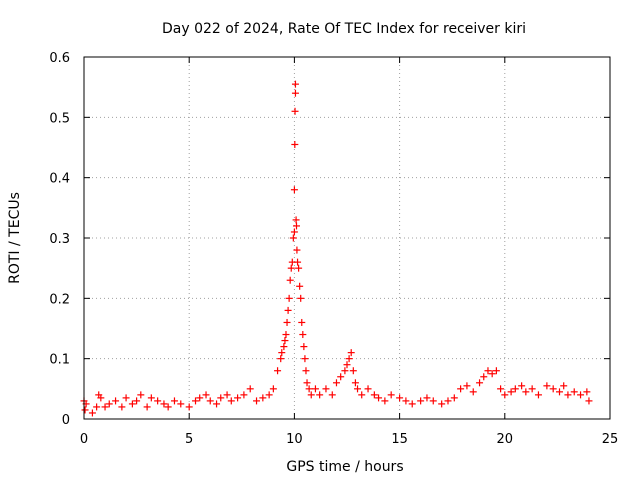 This screenshot has height=480, width=640. I want to click on x-tick-label: 15, so click(399, 439).